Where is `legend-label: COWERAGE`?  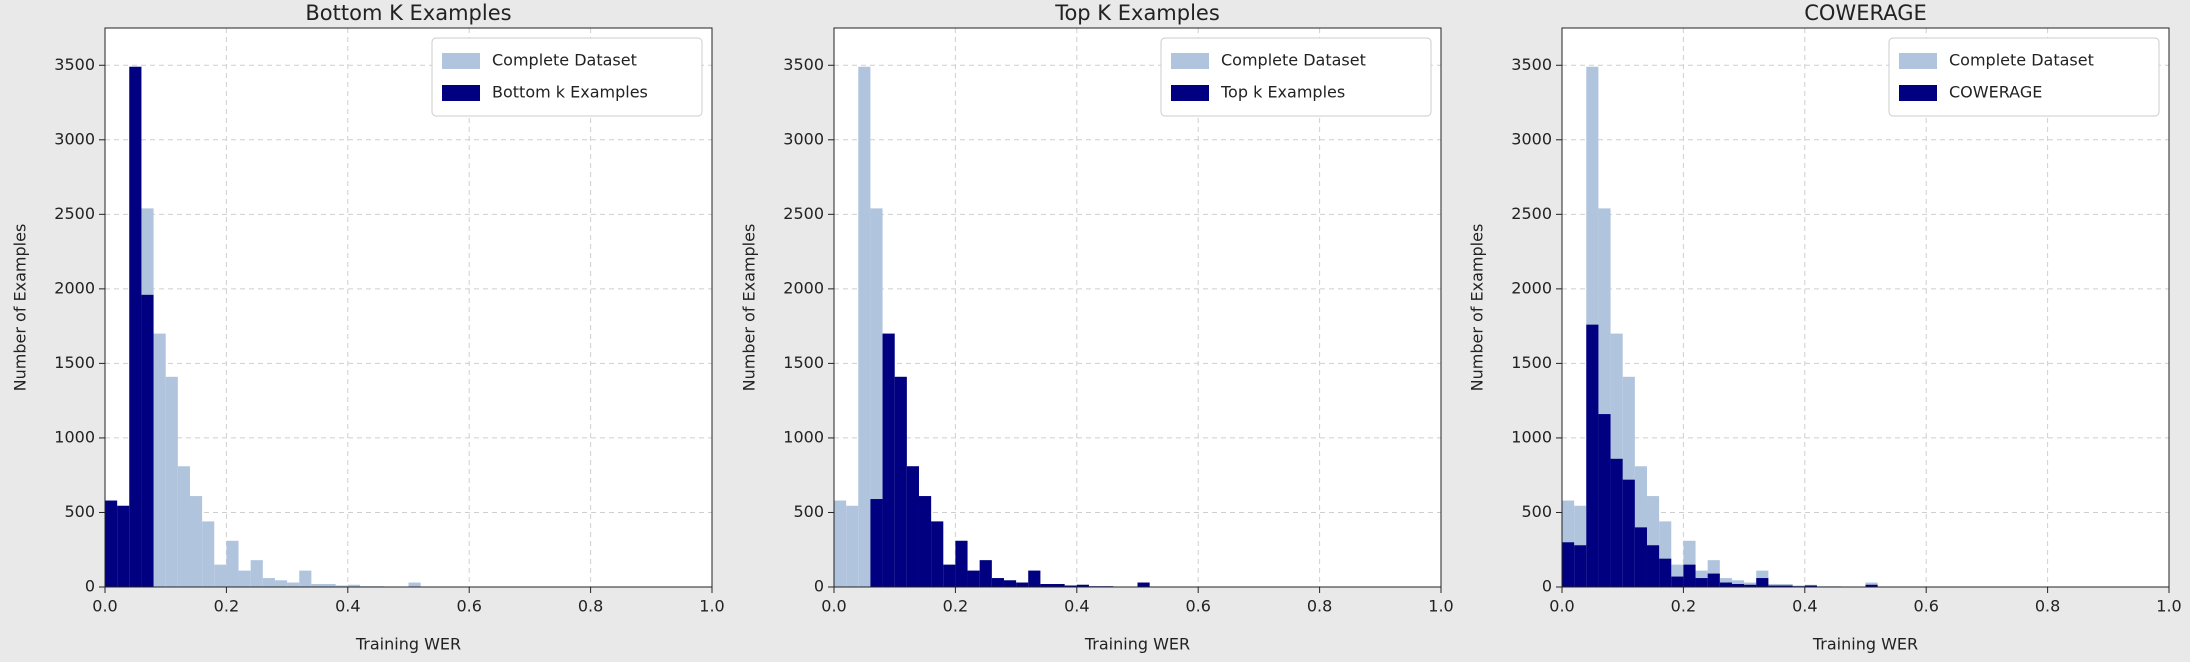
legend-label: COWERAGE is located at coordinates (1995, 92).